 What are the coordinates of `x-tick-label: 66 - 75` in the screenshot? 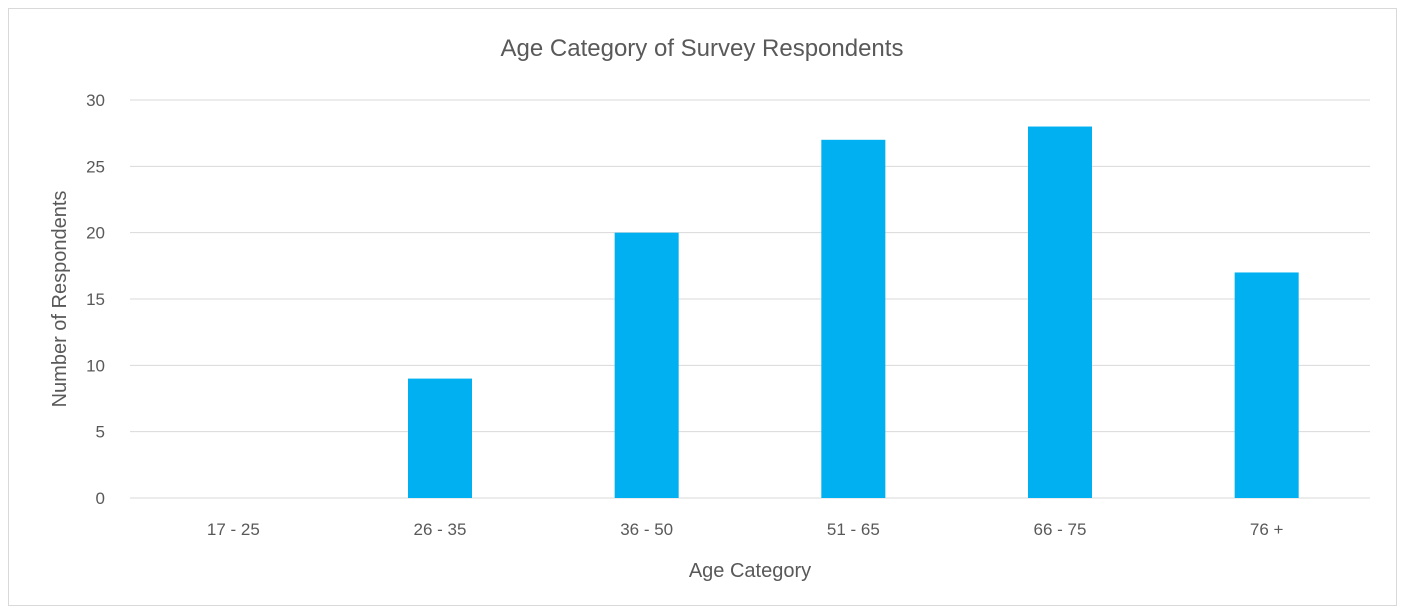 It's located at (1060, 529).